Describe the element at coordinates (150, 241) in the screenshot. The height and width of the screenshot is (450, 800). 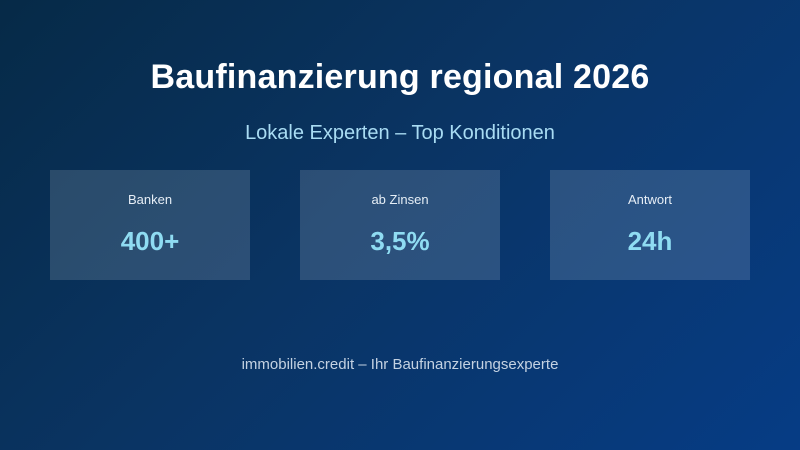
I see `stat-value: 400+` at that location.